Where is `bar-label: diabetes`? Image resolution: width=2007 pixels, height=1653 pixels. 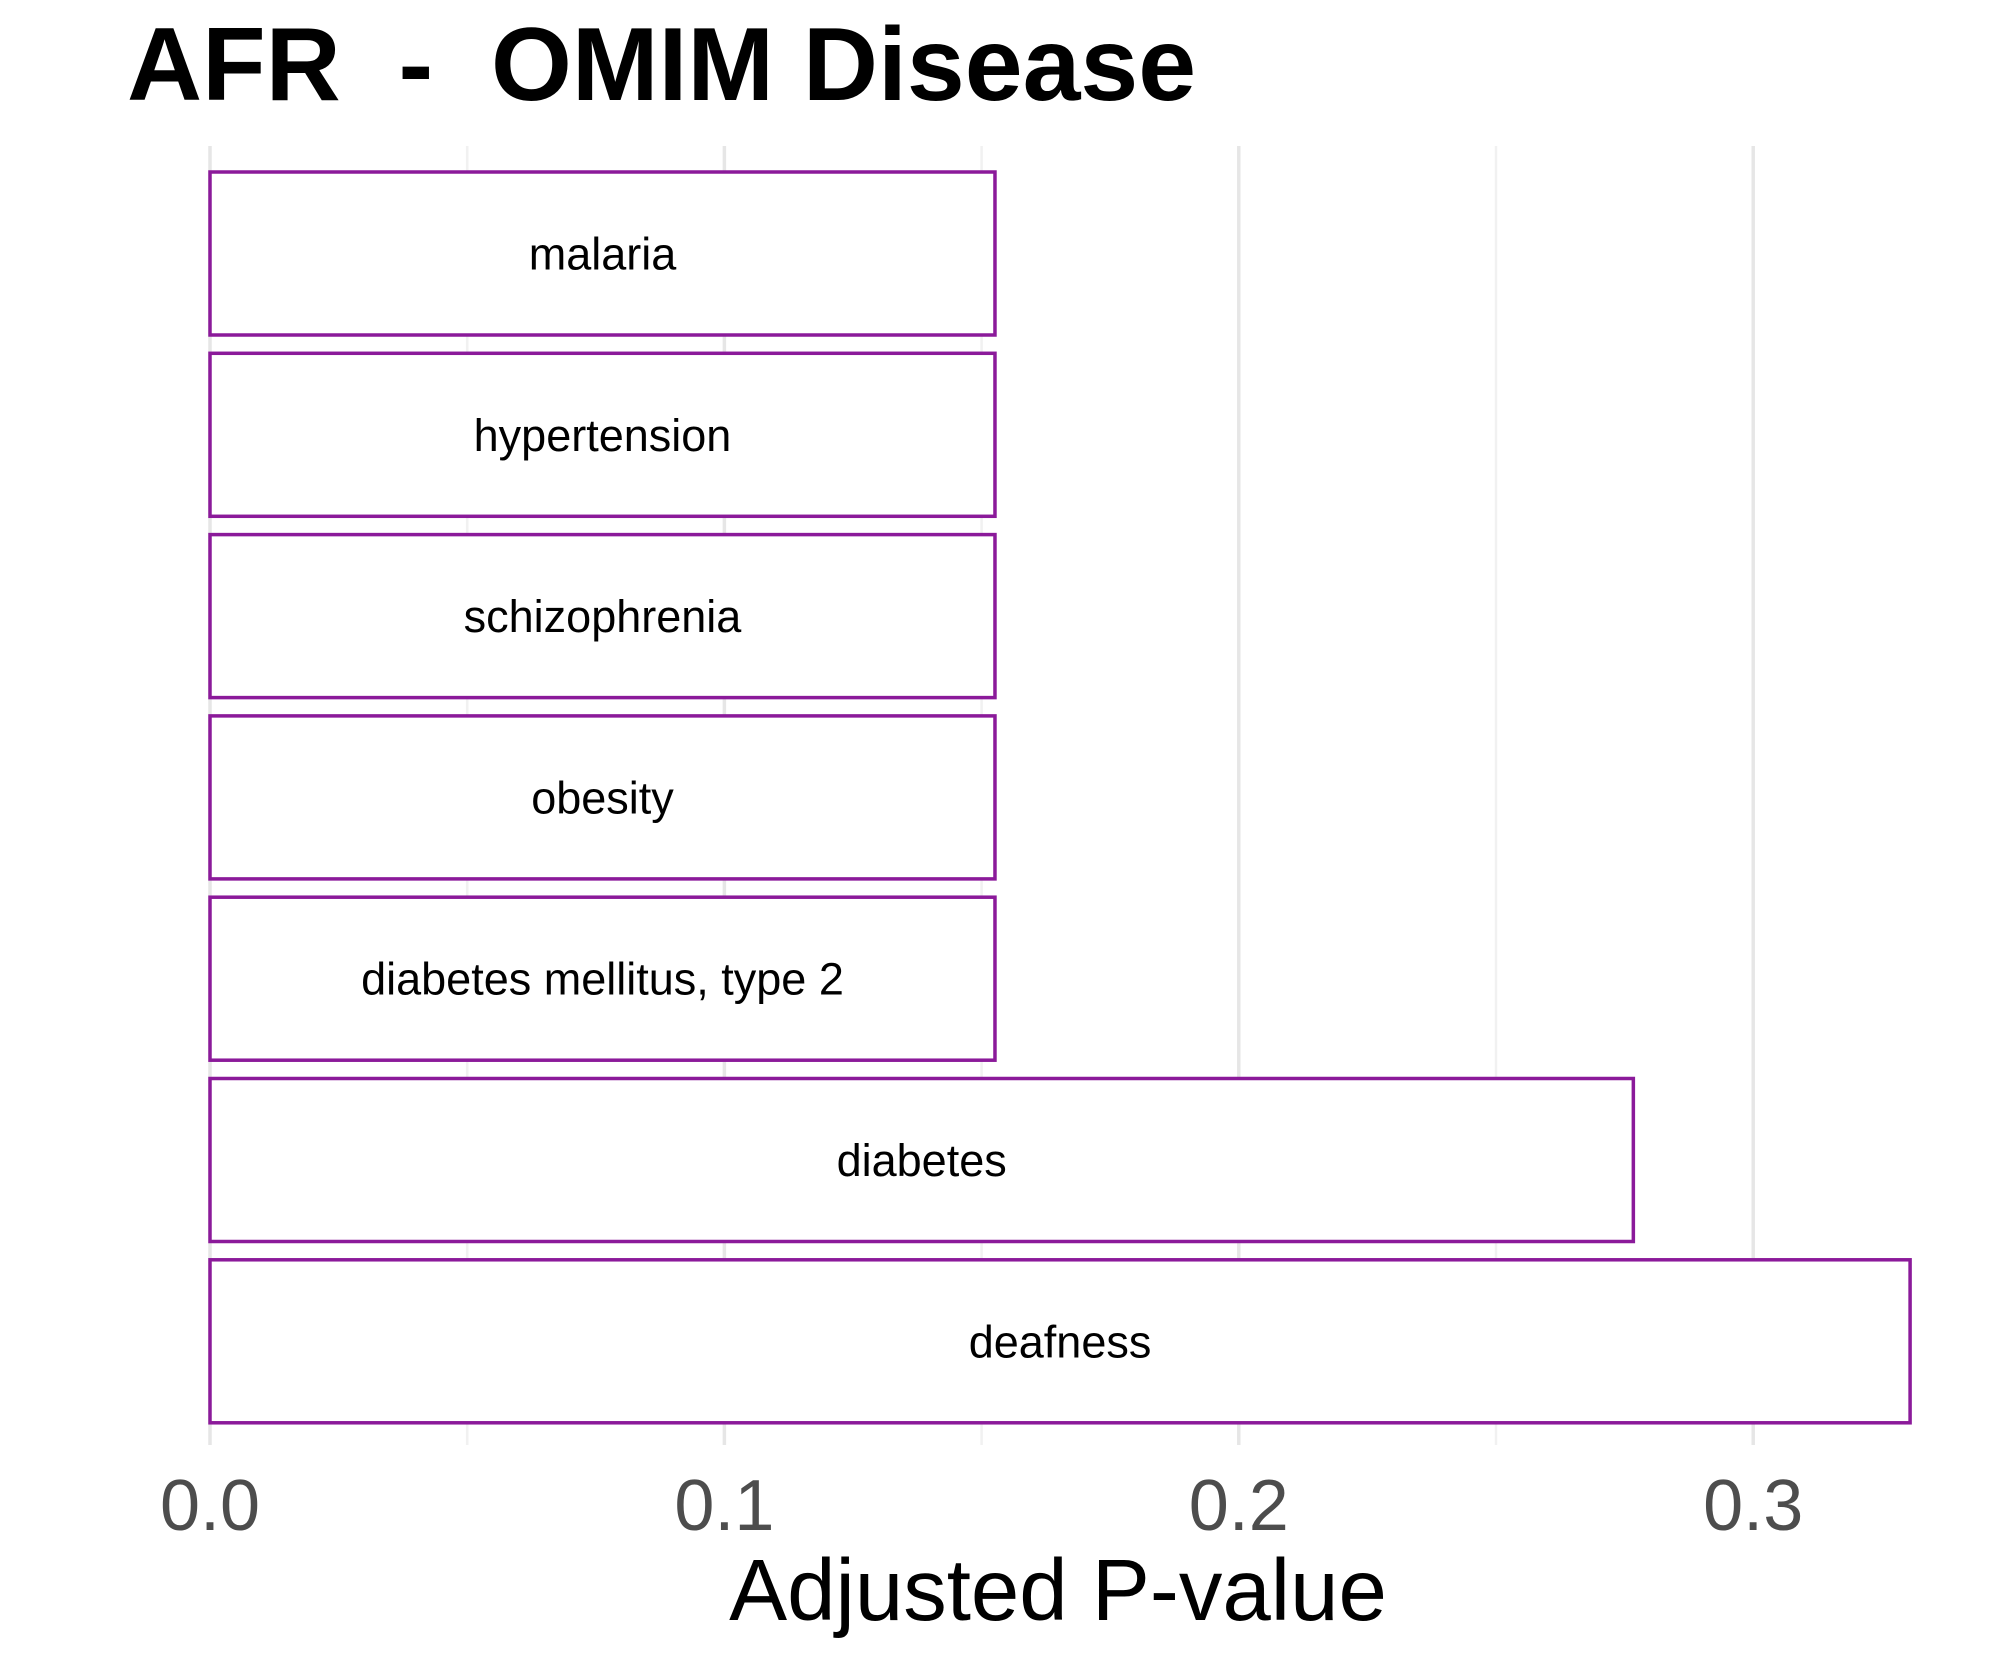 bar-label: diabetes is located at coordinates (922, 1160).